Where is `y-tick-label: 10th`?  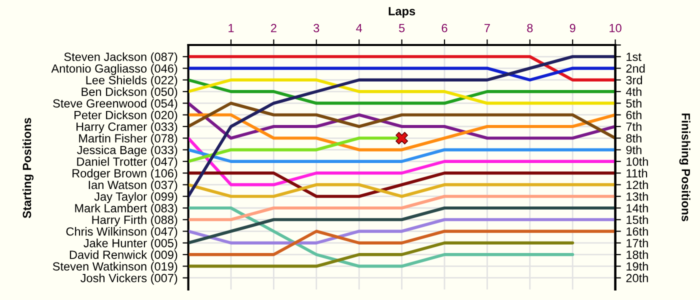 y-tick-label: 10th is located at coordinates (637, 161).